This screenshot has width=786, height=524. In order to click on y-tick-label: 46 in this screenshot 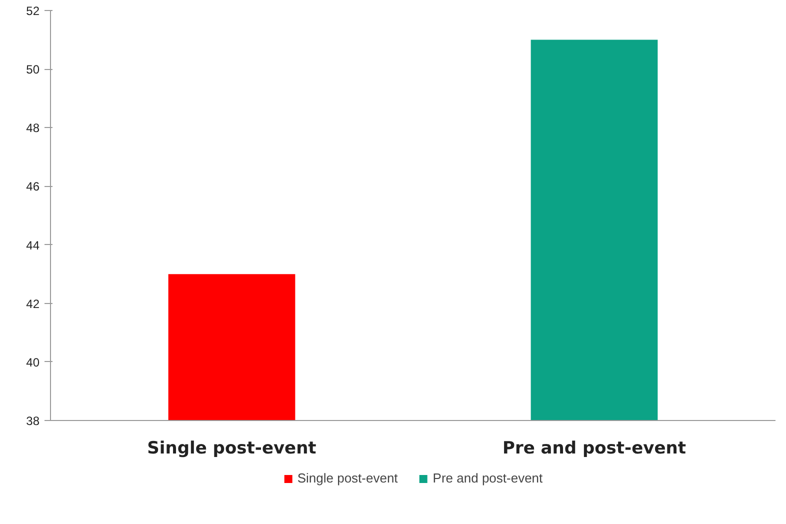, I will do `click(33, 187)`.